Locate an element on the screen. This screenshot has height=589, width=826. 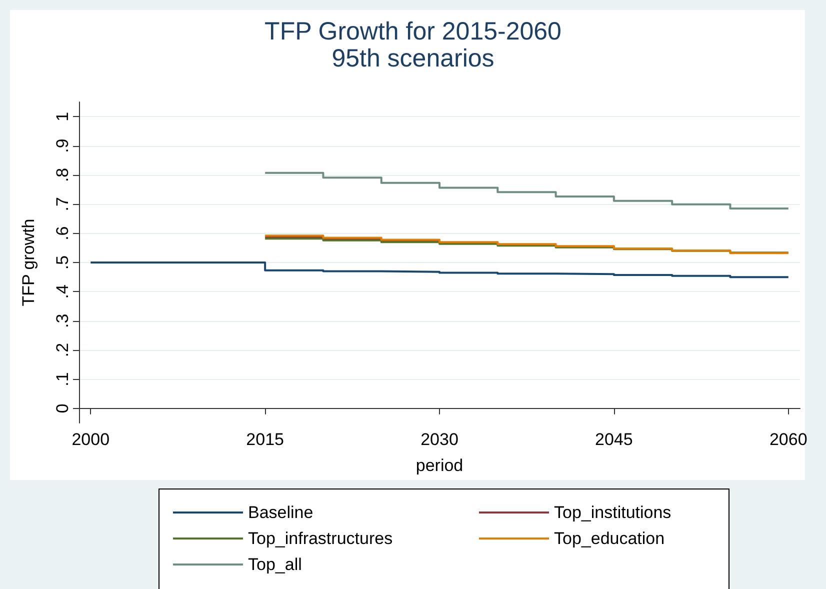
chart-subtitle: 95th scenarios is located at coordinates (413, 58).